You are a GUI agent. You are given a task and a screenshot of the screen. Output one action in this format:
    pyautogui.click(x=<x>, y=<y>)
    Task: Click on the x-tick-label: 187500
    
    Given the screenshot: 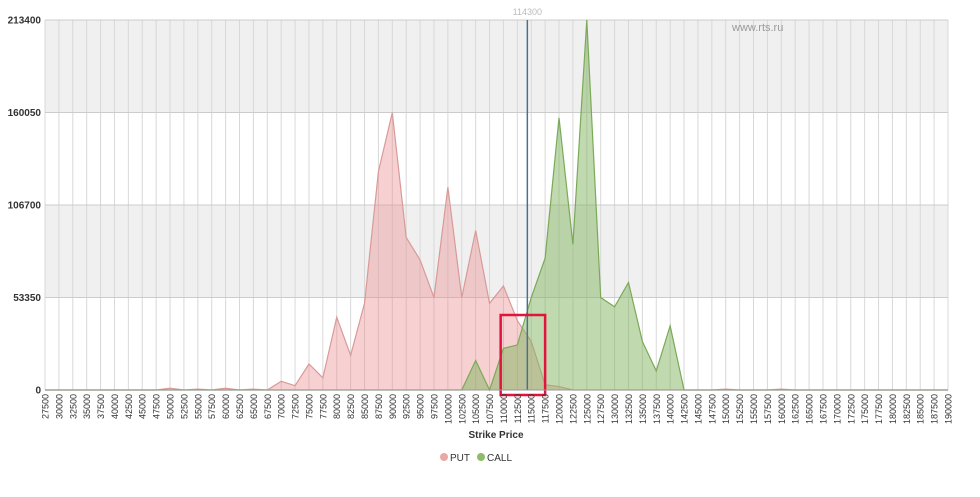 What is the action you would take?
    pyautogui.click(x=935, y=409)
    